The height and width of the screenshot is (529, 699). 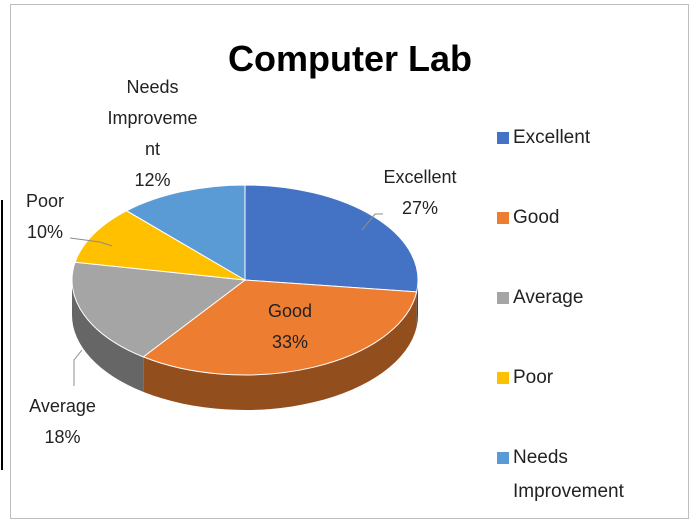 What do you see at coordinates (420, 177) in the screenshot?
I see `data-label-category: Excellent` at bounding box center [420, 177].